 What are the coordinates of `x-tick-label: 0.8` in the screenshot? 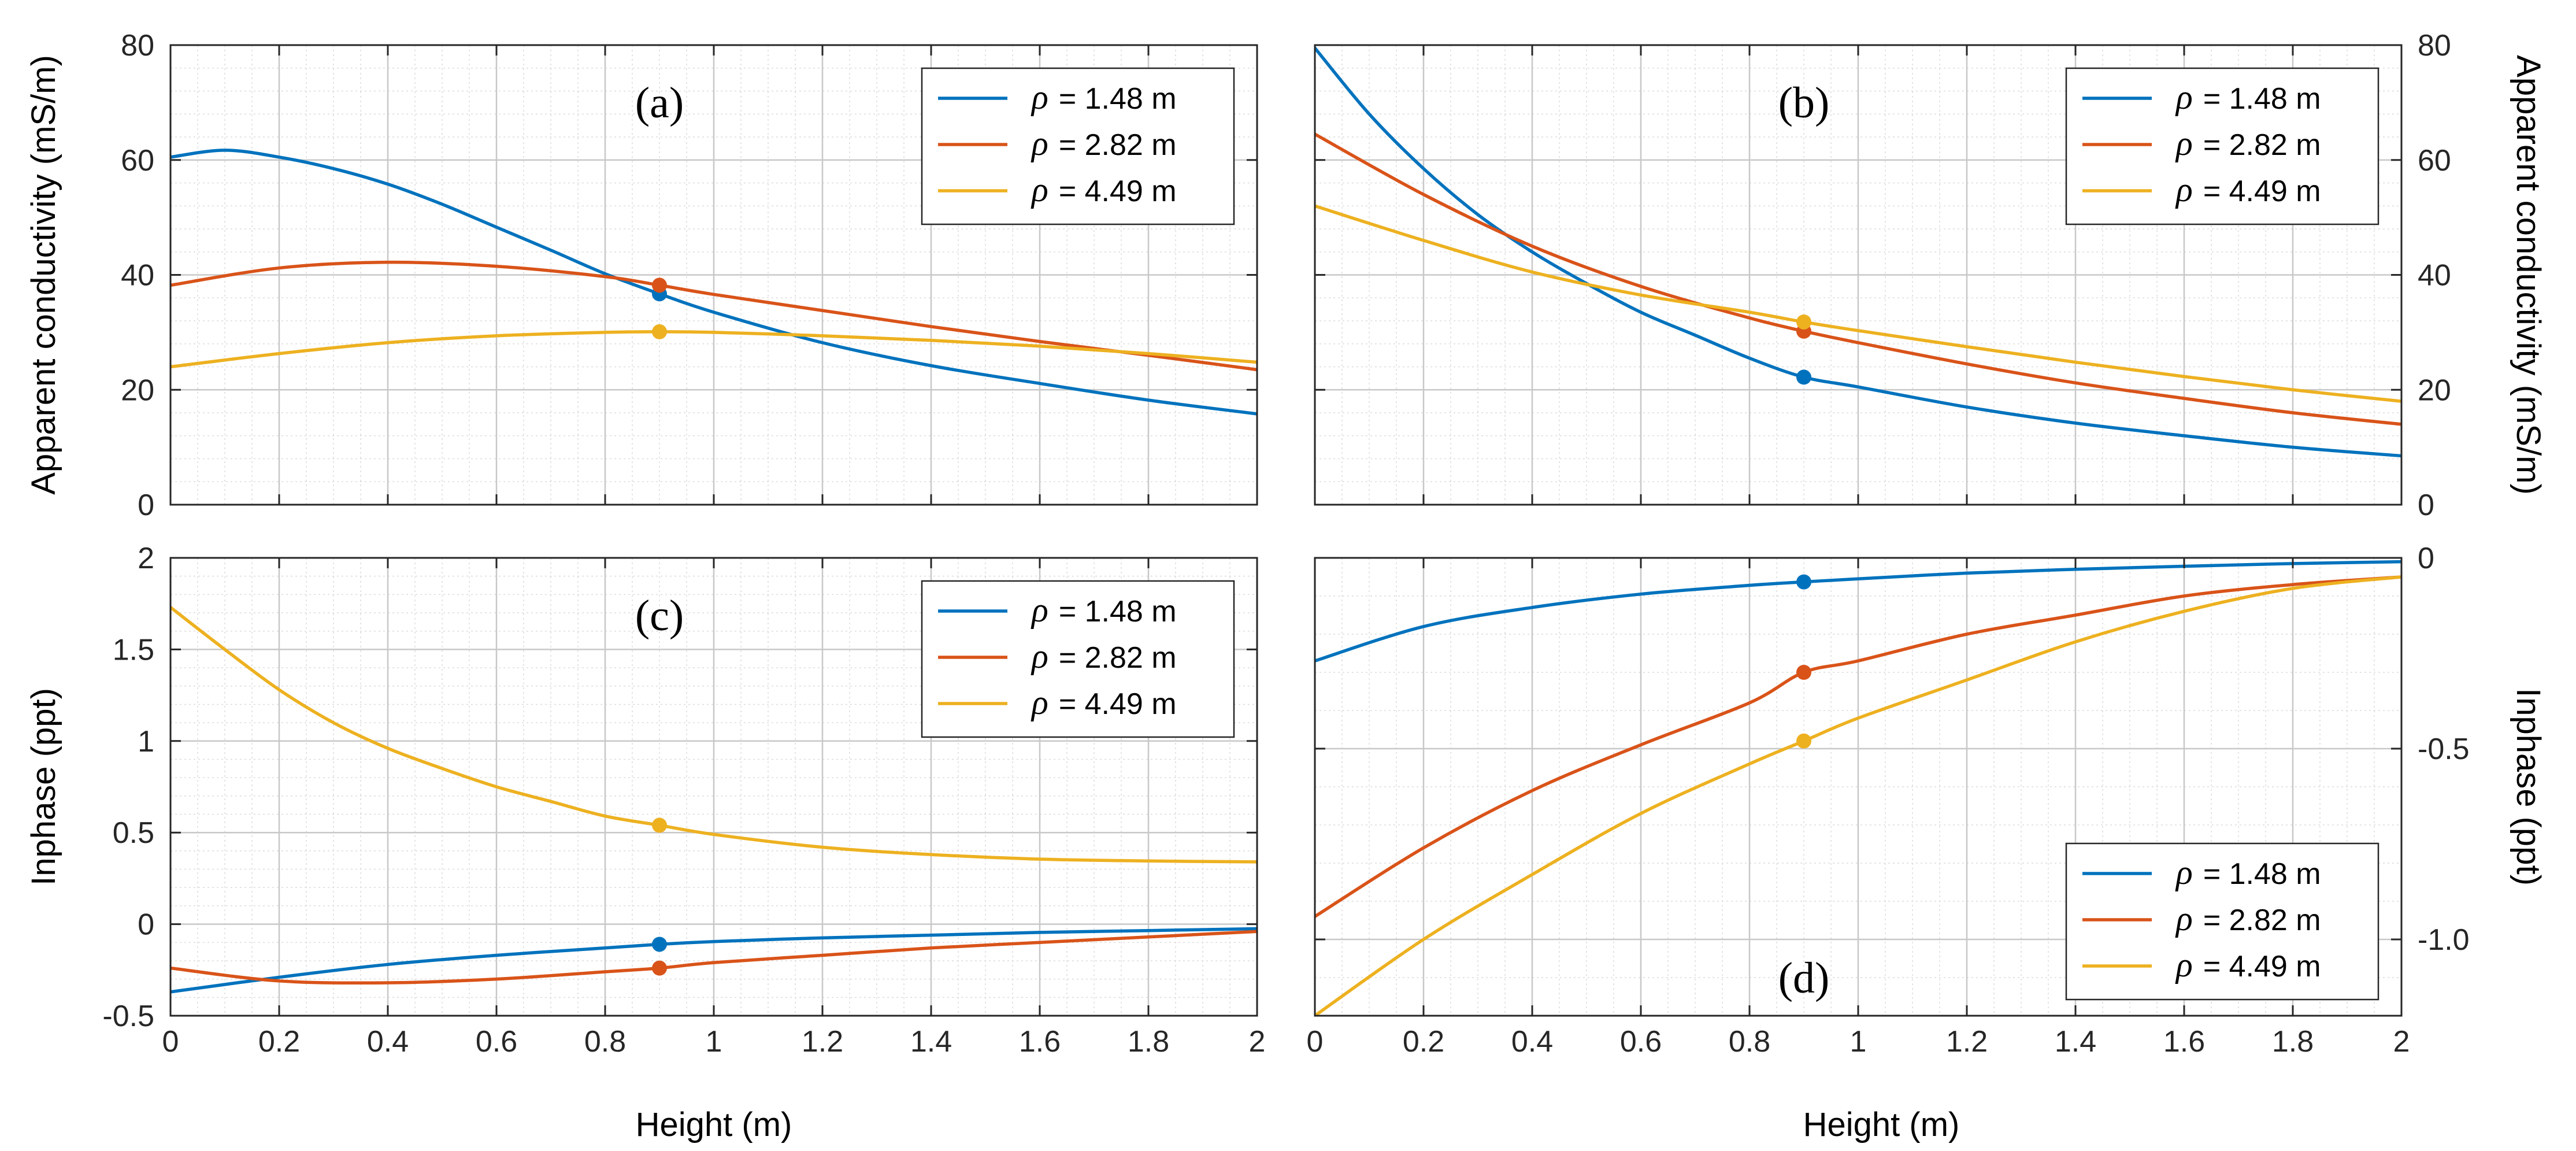 It's located at (605, 1042).